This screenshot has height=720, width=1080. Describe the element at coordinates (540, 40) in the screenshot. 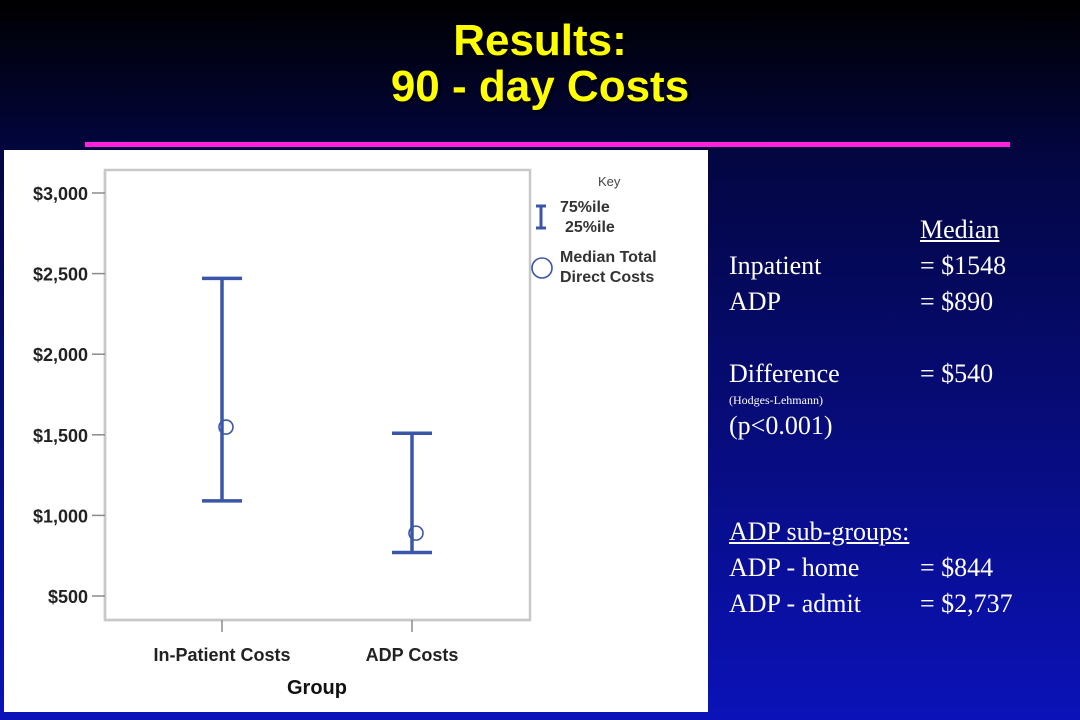

I see `slide-title-line1: Results:` at that location.